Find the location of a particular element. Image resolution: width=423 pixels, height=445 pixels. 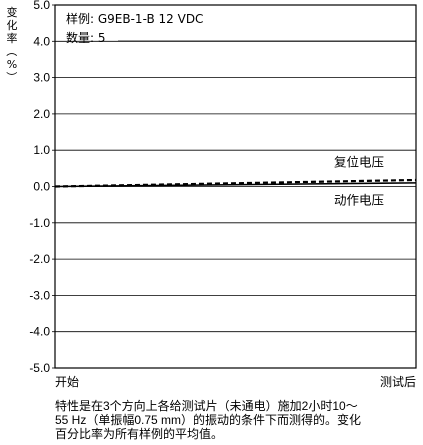

y-tick-label: 2.0 is located at coordinates (41, 114).